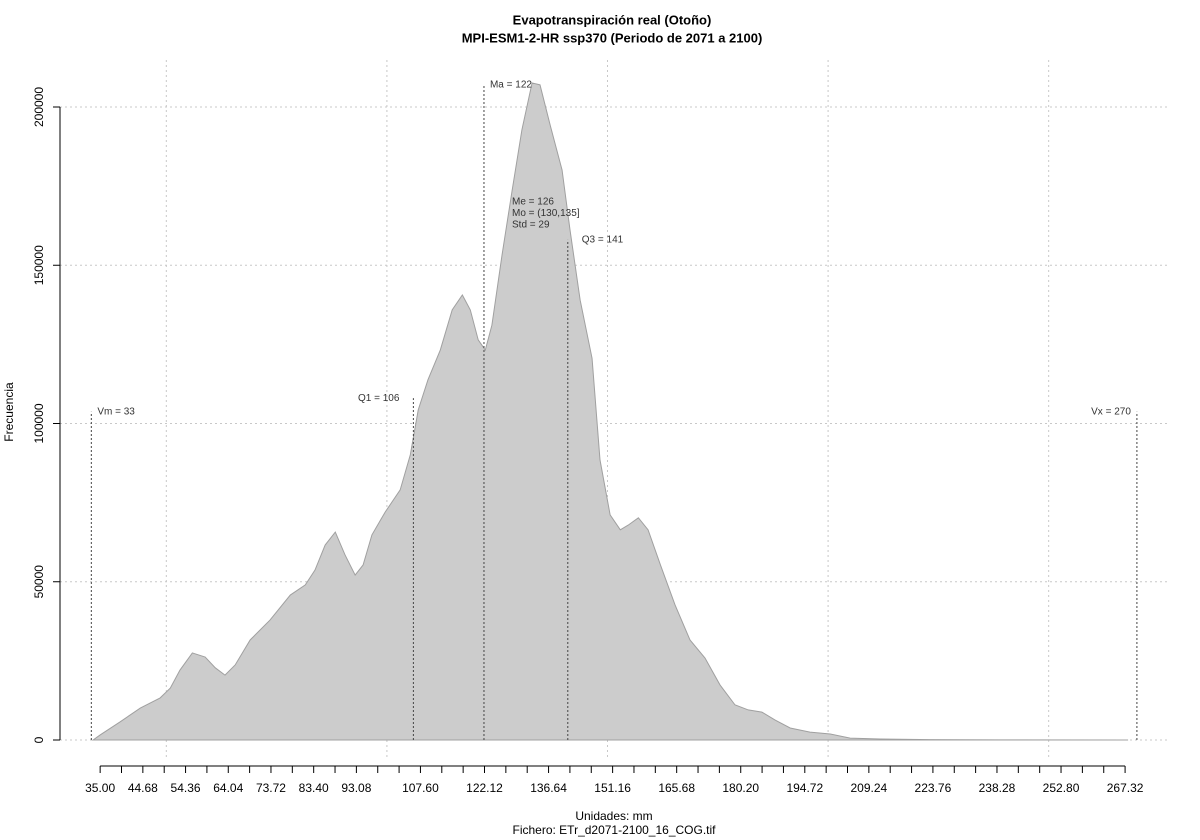 Image resolution: width=1200 pixels, height=840 pixels. What do you see at coordinates (1111, 411) in the screenshot?
I see `marker-label: Vx = 270` at bounding box center [1111, 411].